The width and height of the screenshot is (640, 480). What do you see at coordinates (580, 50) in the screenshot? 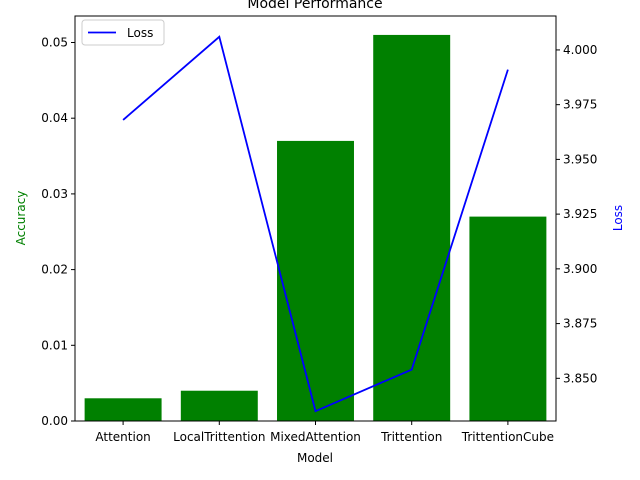
I see `right-tick-label: 4.000` at bounding box center [580, 50].